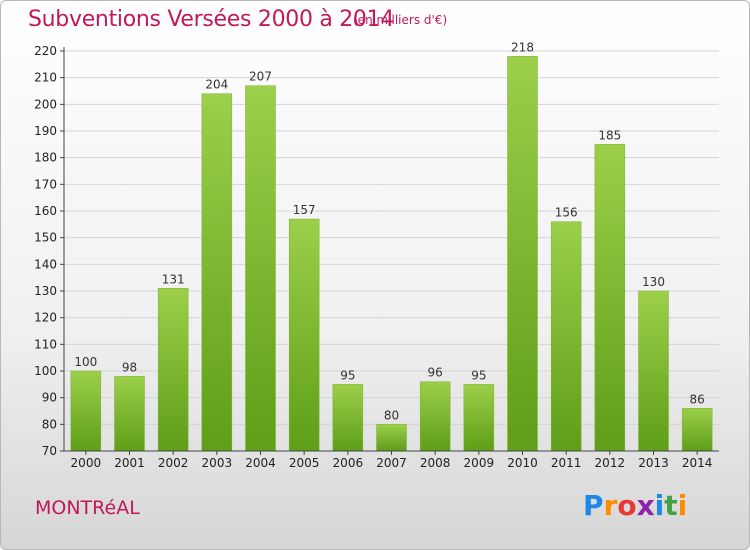 This screenshot has height=550, width=750. Describe the element at coordinates (217, 272) in the screenshot. I see `bar-2003` at that location.